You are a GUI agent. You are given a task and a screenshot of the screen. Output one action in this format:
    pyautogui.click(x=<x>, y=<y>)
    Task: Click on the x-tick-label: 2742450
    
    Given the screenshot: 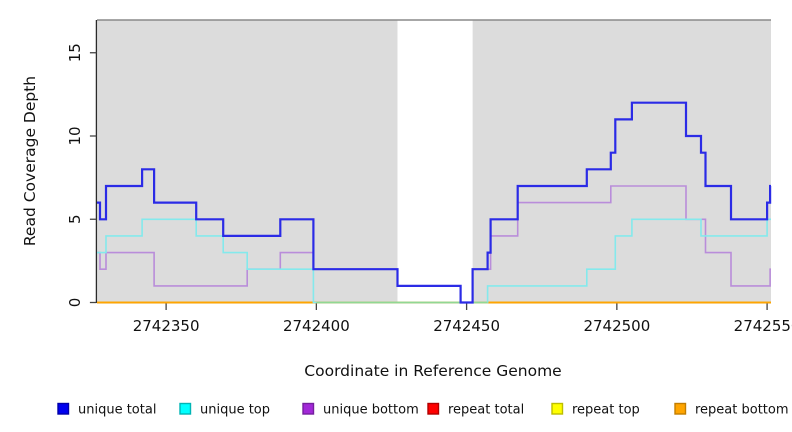 What is the action you would take?
    pyautogui.click(x=466, y=326)
    